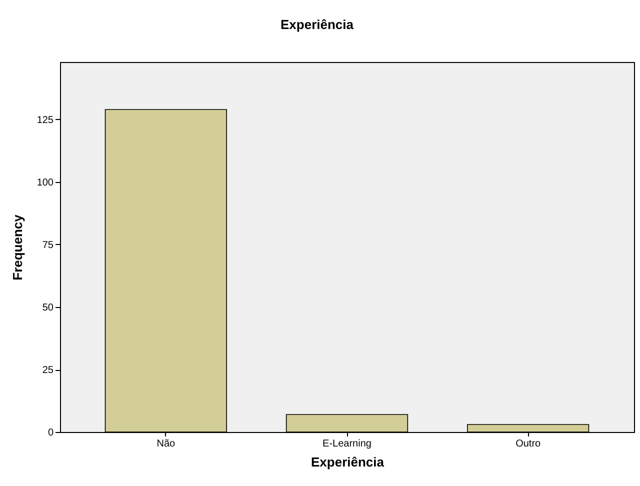 This screenshot has width=640, height=486. What do you see at coordinates (317, 24) in the screenshot?
I see `chart-title: Experiência` at bounding box center [317, 24].